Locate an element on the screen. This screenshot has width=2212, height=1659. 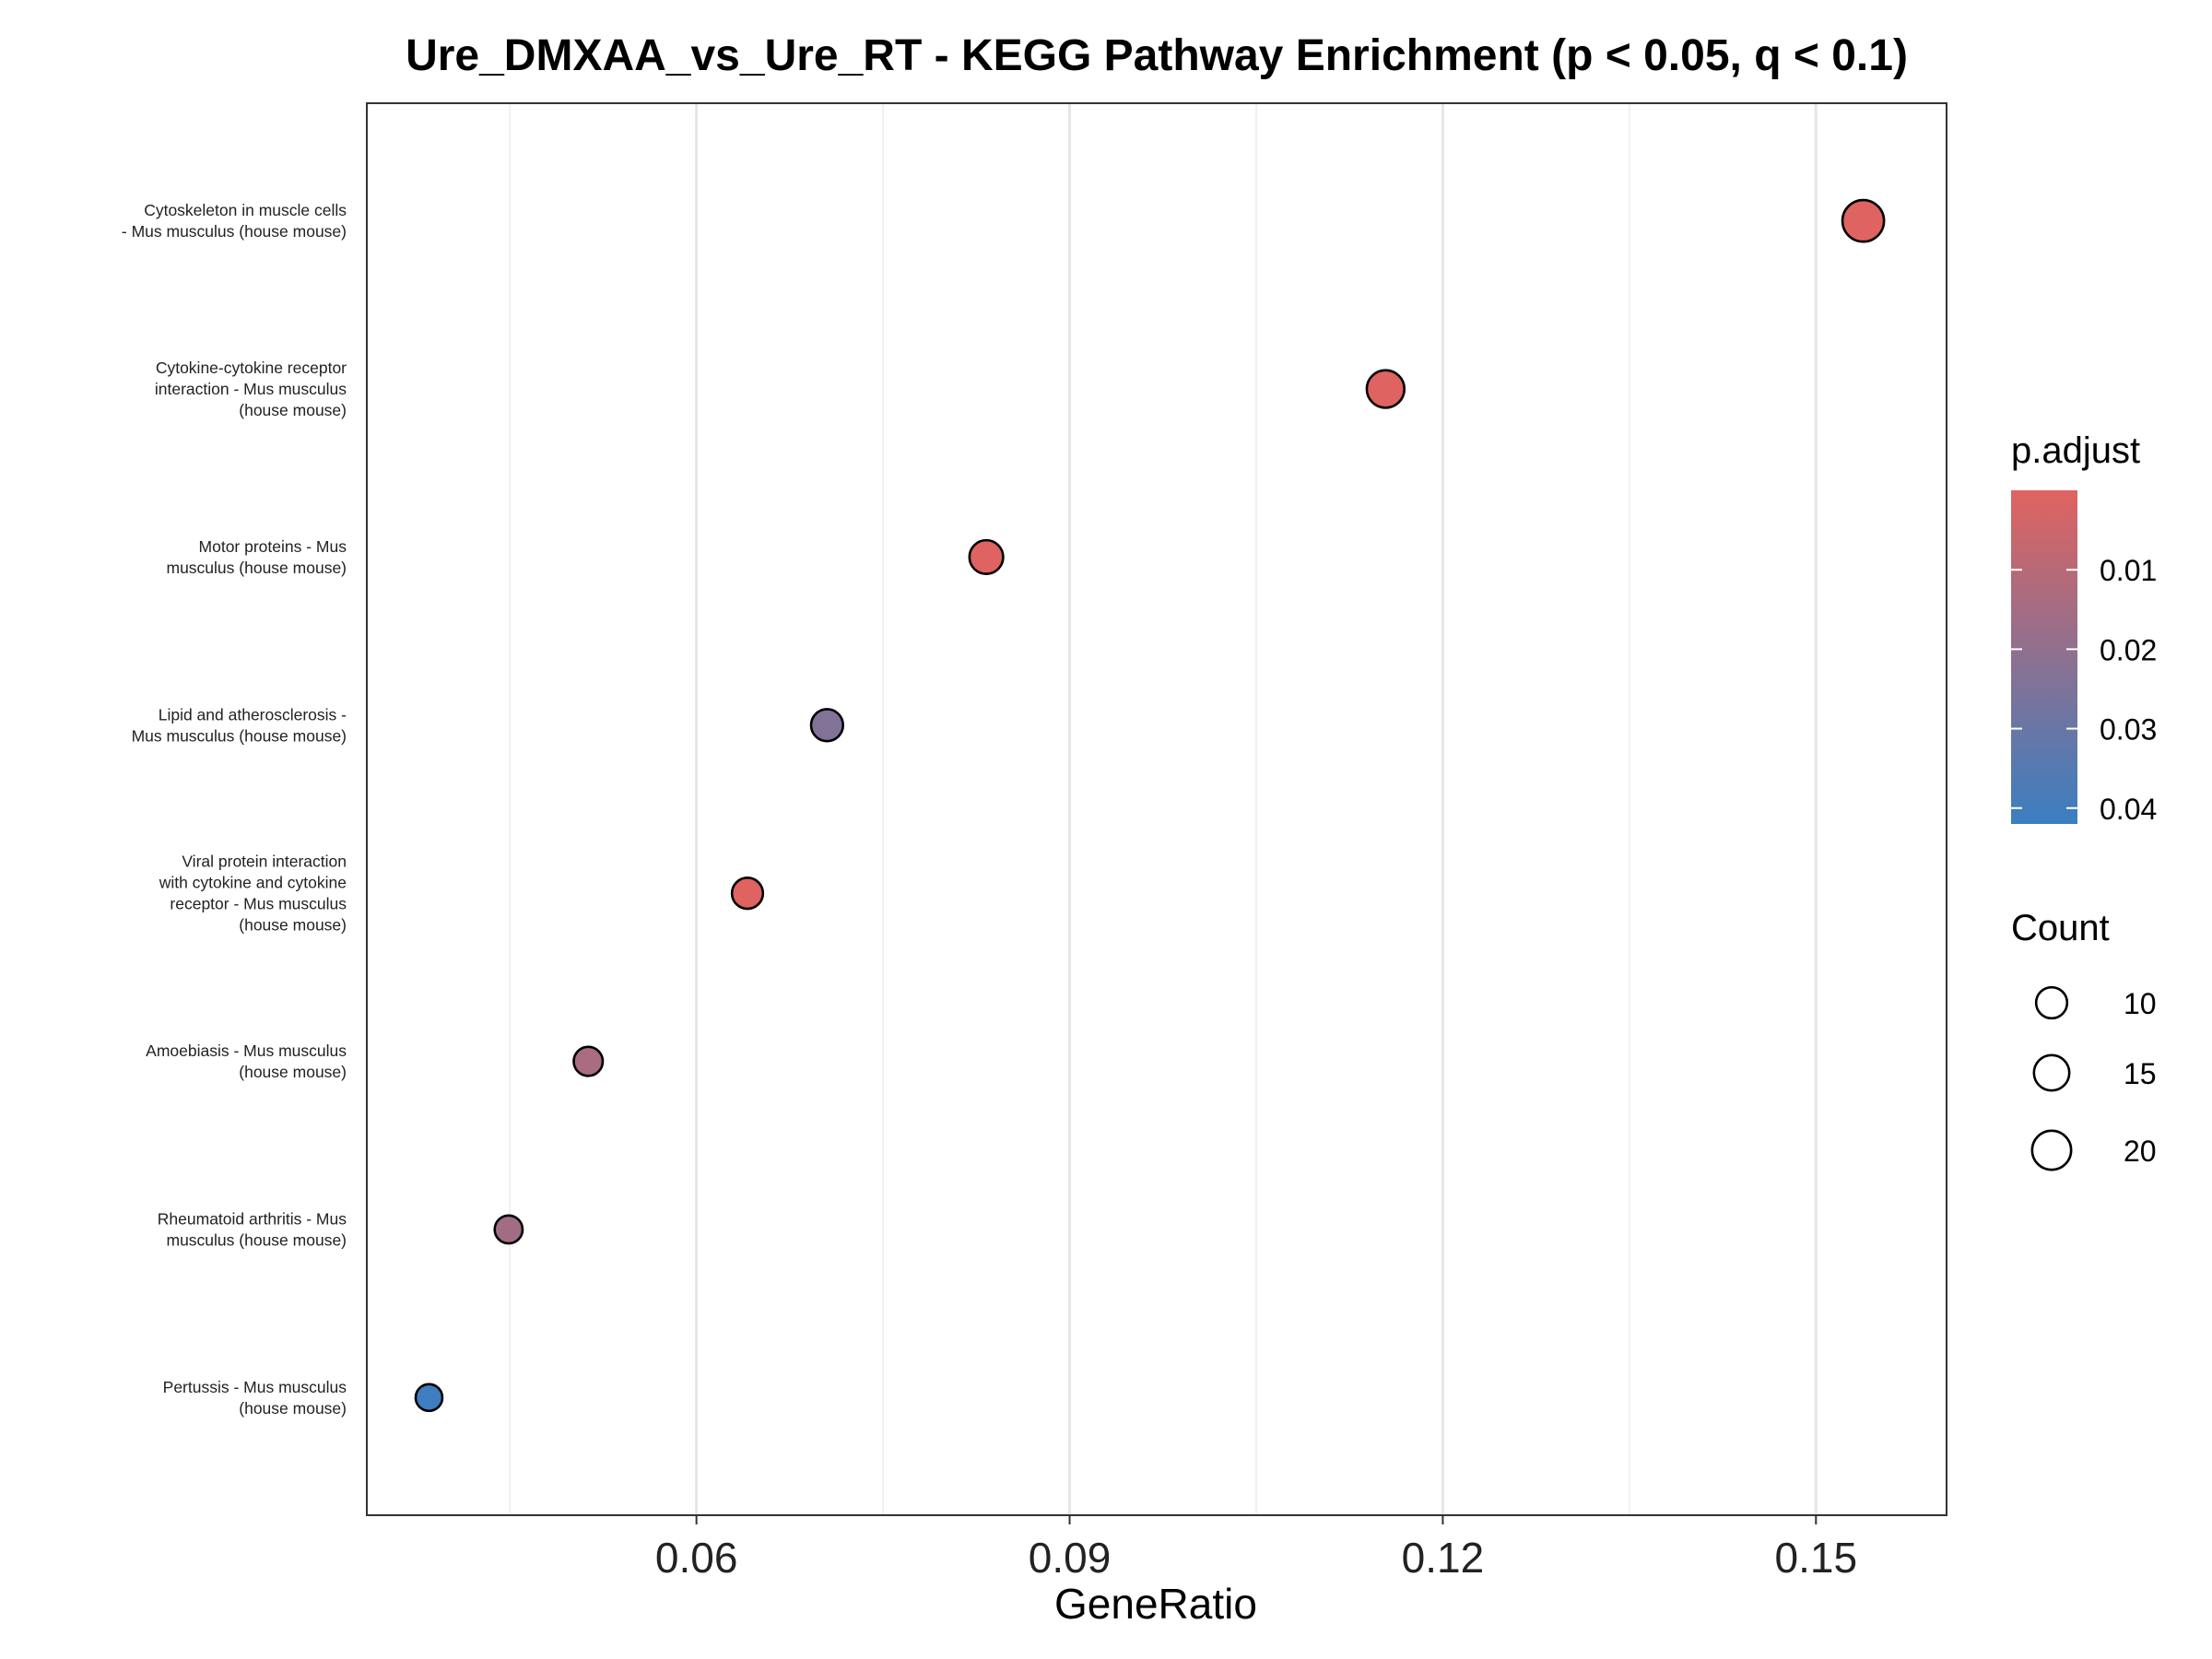
color-legend: p.adjust 0.01 0.02 0.03 0.04 is located at coordinates (2084, 628).